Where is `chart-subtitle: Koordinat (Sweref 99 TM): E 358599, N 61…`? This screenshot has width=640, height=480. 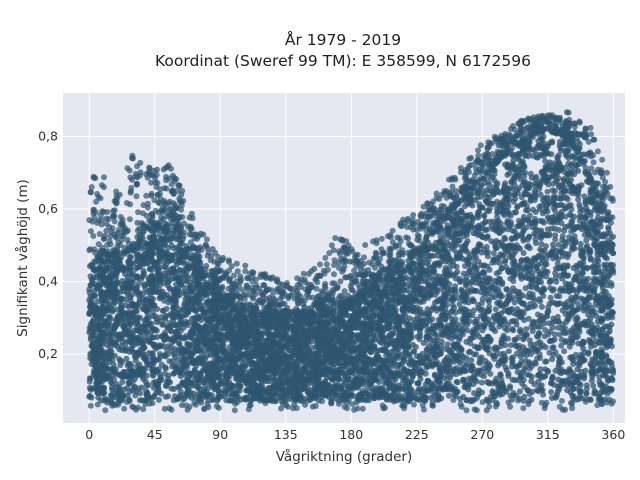 chart-subtitle: Koordinat (Sweref 99 TM): E 358599, N 61… is located at coordinates (343, 61).